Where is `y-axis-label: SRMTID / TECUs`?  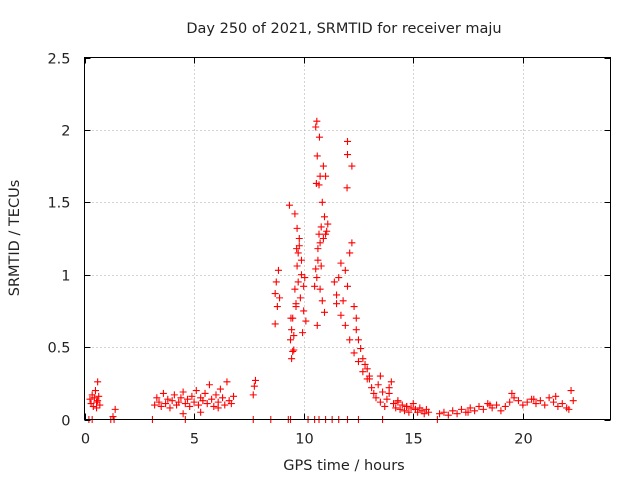
y-axis-label: SRMTID / TECUs is located at coordinates (15, 238).